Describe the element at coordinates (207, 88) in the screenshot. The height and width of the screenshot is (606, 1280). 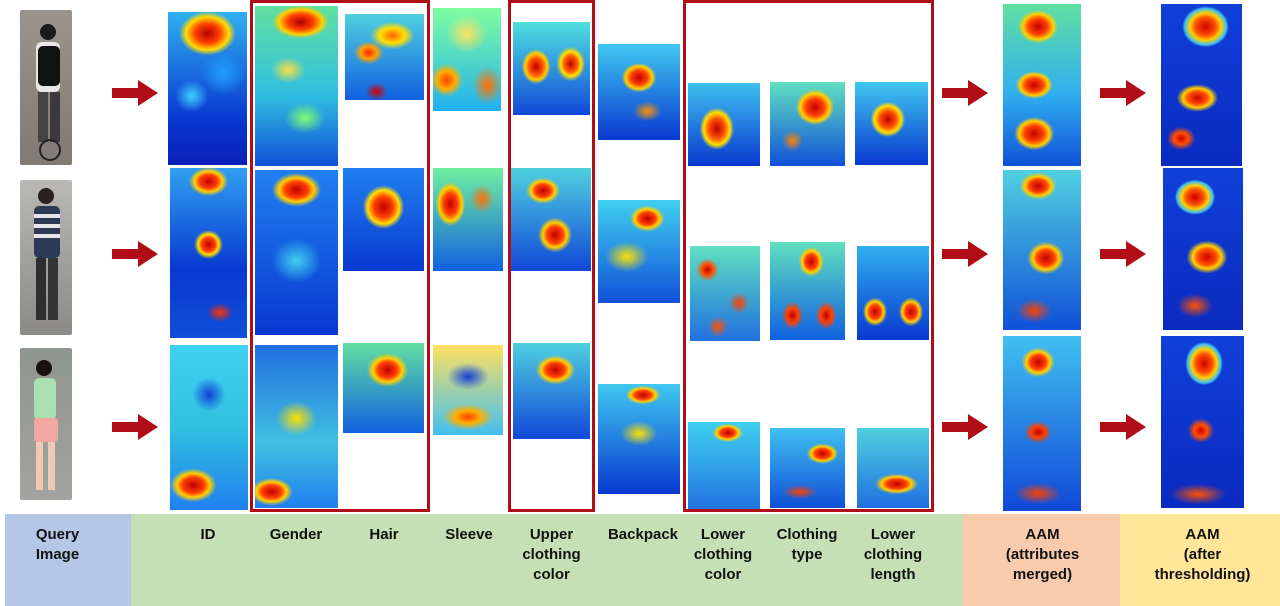
I see `heatmap-id-row1` at that location.